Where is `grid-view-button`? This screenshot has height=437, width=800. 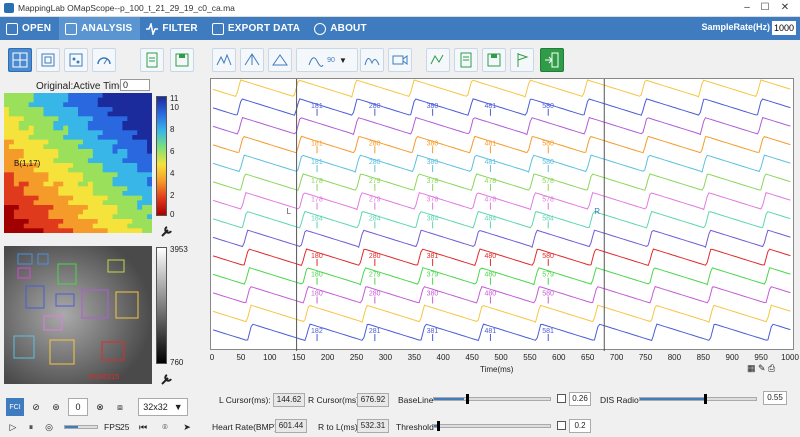
grid-view-button is located at coordinates (20, 60).